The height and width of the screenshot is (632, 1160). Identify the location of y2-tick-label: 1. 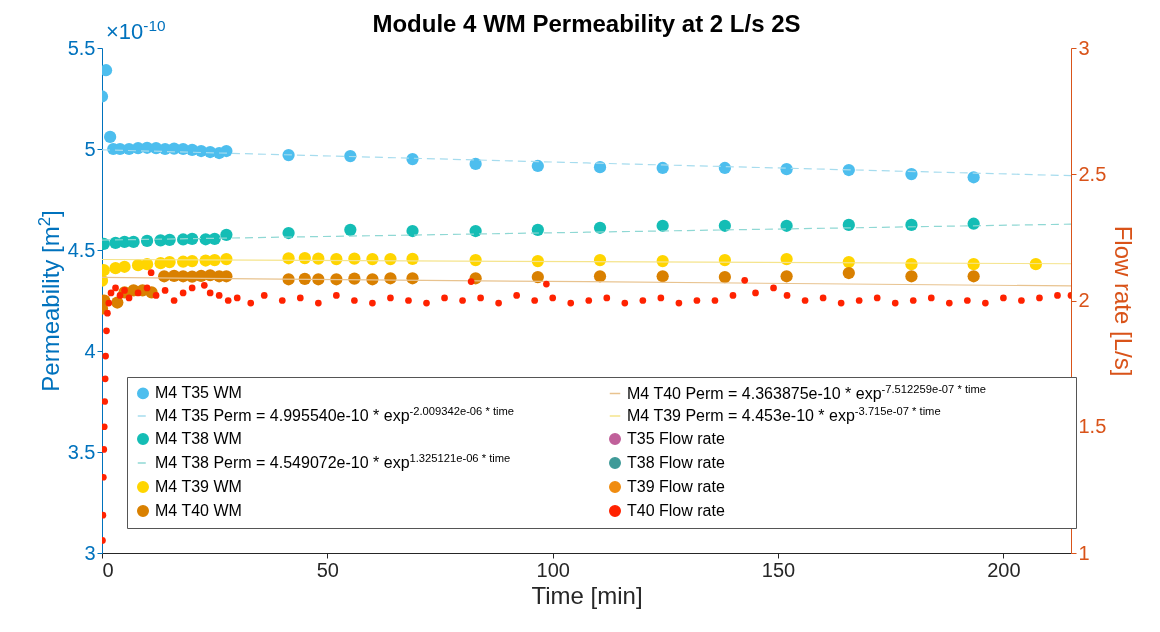
(1084, 552).